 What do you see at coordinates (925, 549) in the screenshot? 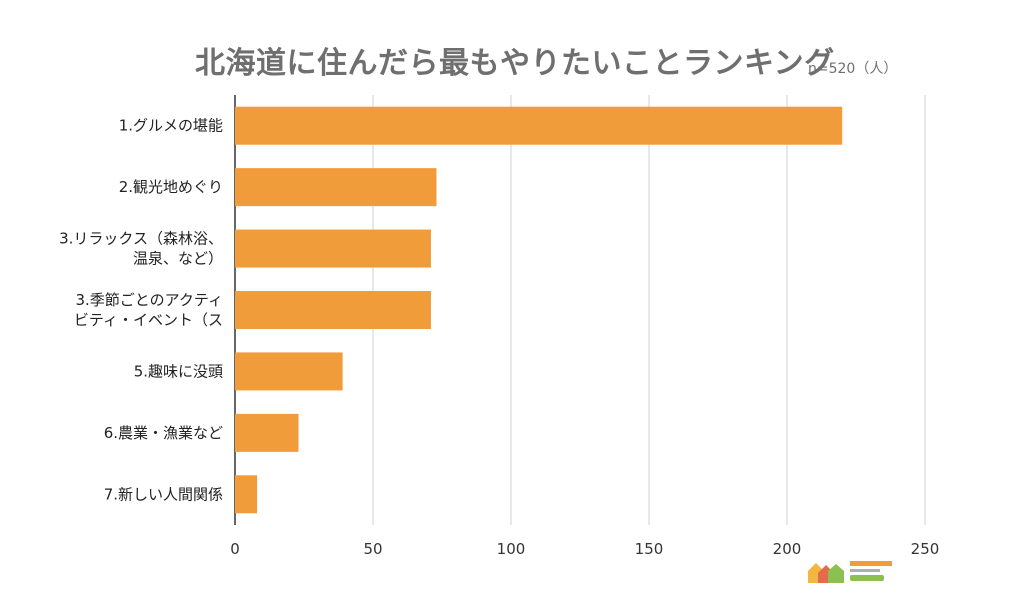
I see `x-tick-label: 250` at bounding box center [925, 549].